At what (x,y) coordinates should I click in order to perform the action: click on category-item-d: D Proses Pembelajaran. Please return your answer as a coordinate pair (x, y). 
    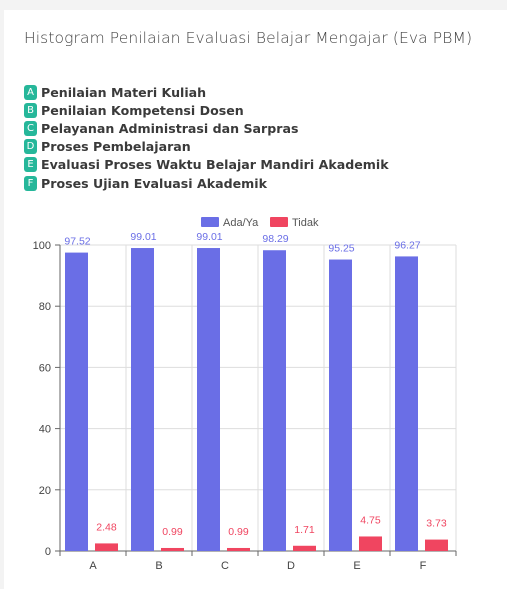
    Looking at the image, I should click on (206, 147).